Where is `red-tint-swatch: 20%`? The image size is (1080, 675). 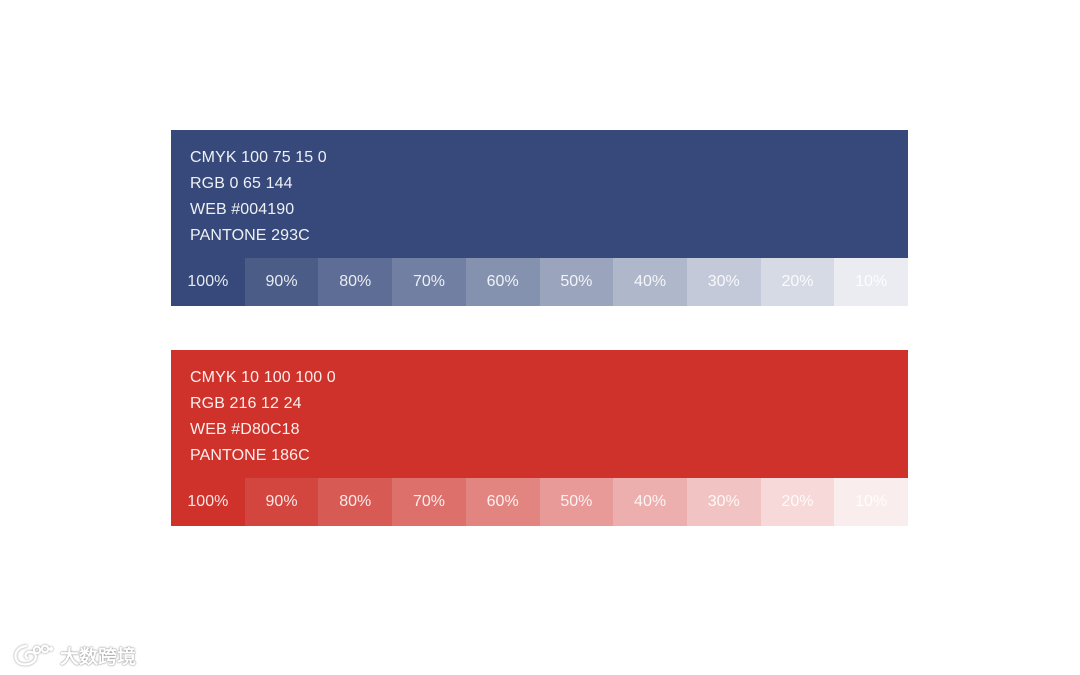 red-tint-swatch: 20% is located at coordinates (797, 502).